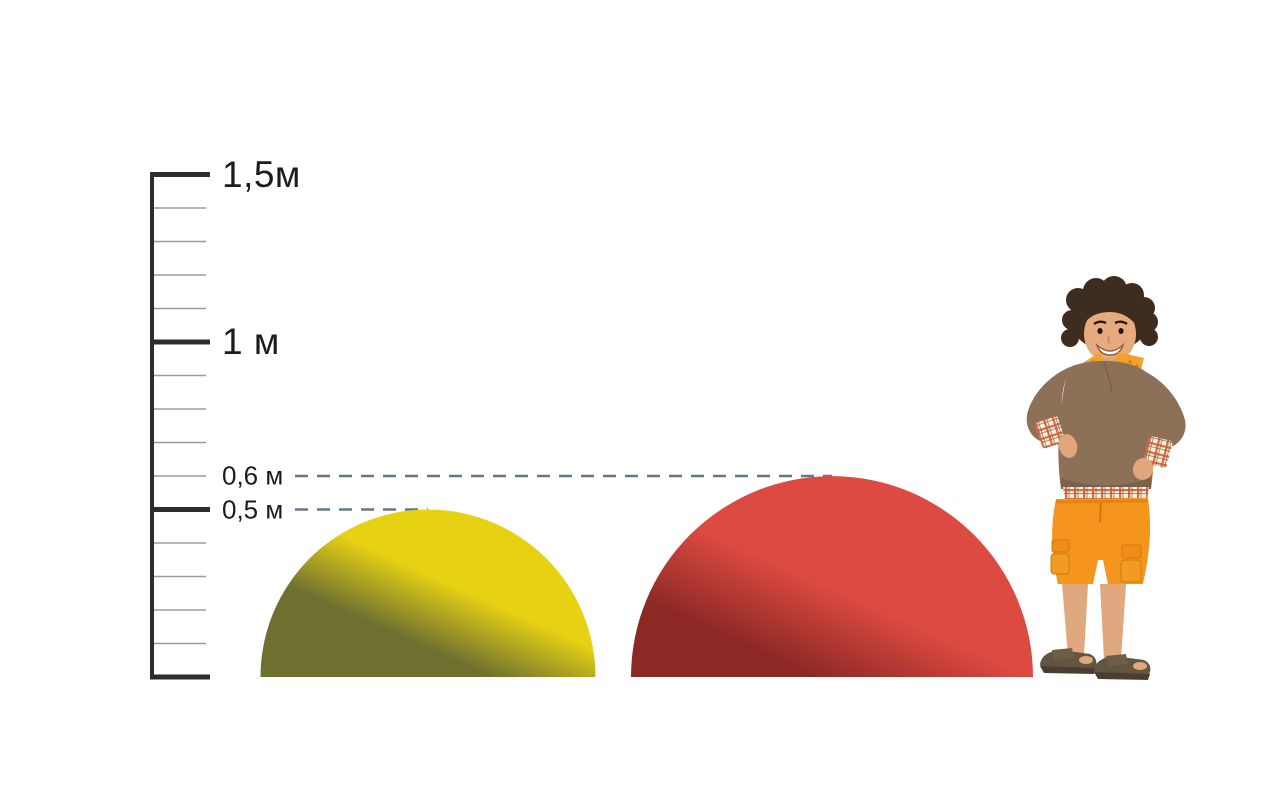  What do you see at coordinates (1158, 452) in the screenshot?
I see `child-cuff-right` at bounding box center [1158, 452].